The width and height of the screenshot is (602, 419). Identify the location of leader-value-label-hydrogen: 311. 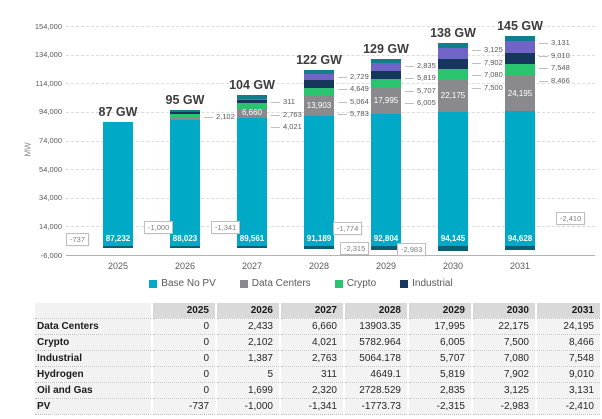
(289, 102).